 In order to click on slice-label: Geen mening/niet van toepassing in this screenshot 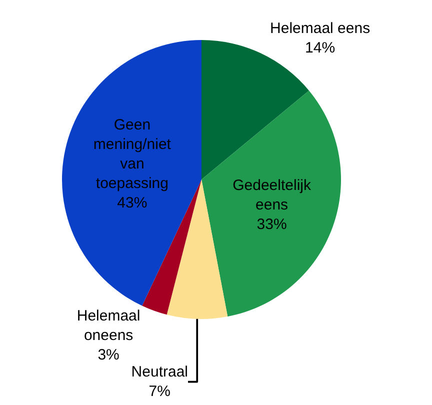, I will do `click(132, 154)`.